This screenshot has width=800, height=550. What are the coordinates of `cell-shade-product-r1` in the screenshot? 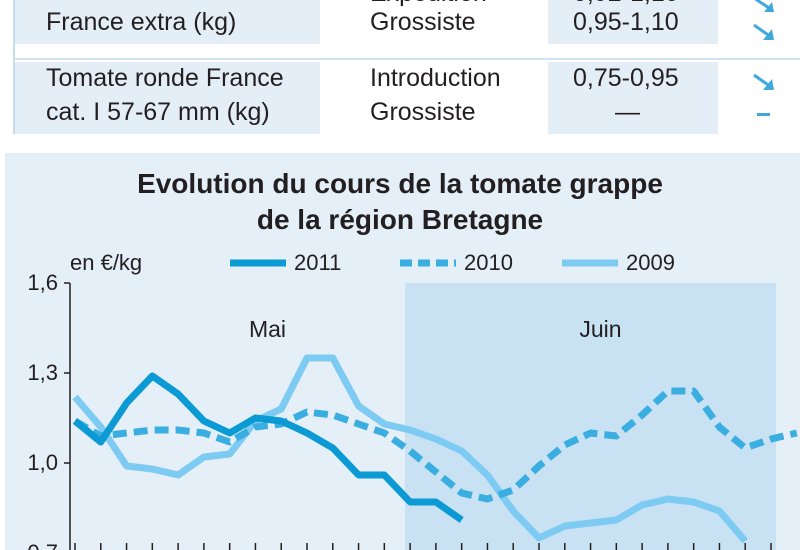 It's located at (167, 22).